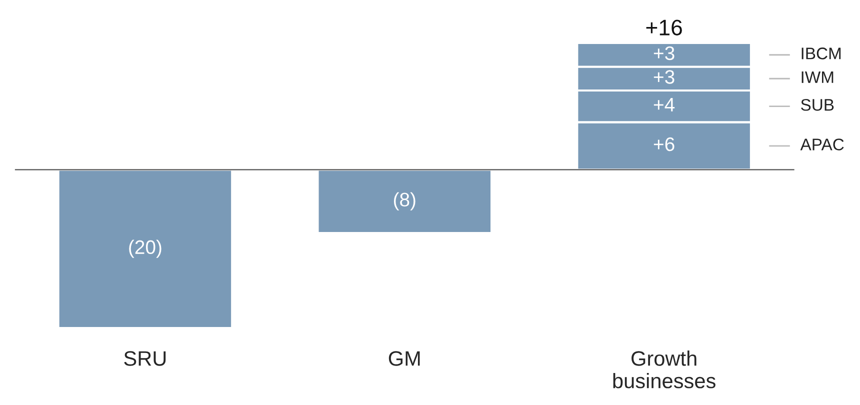 This screenshot has width=860, height=405. Describe the element at coordinates (664, 144) in the screenshot. I see `data-label: +6` at that location.